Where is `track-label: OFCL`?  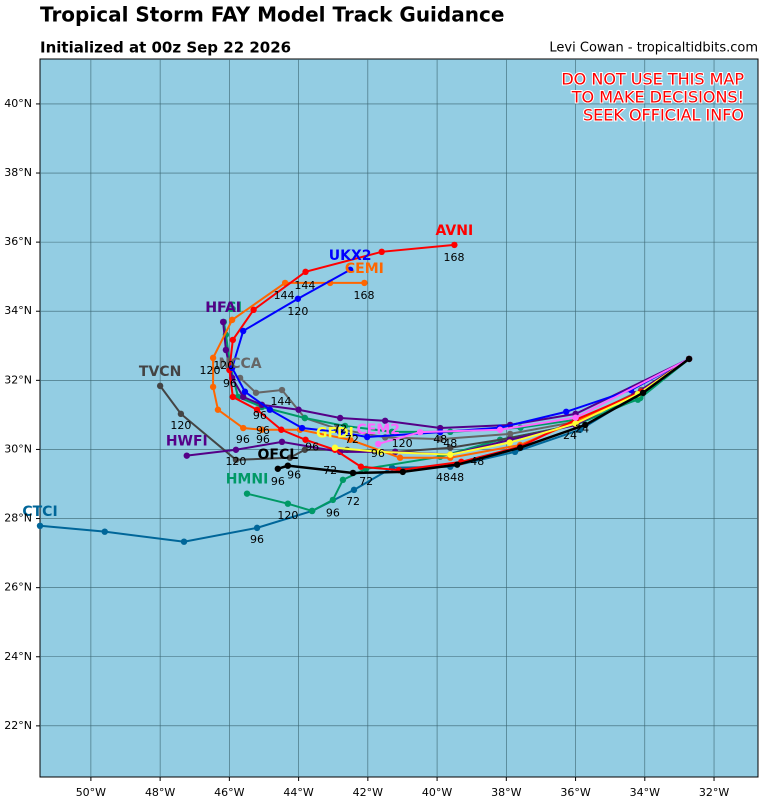 track-label: OFCL is located at coordinates (277, 455).